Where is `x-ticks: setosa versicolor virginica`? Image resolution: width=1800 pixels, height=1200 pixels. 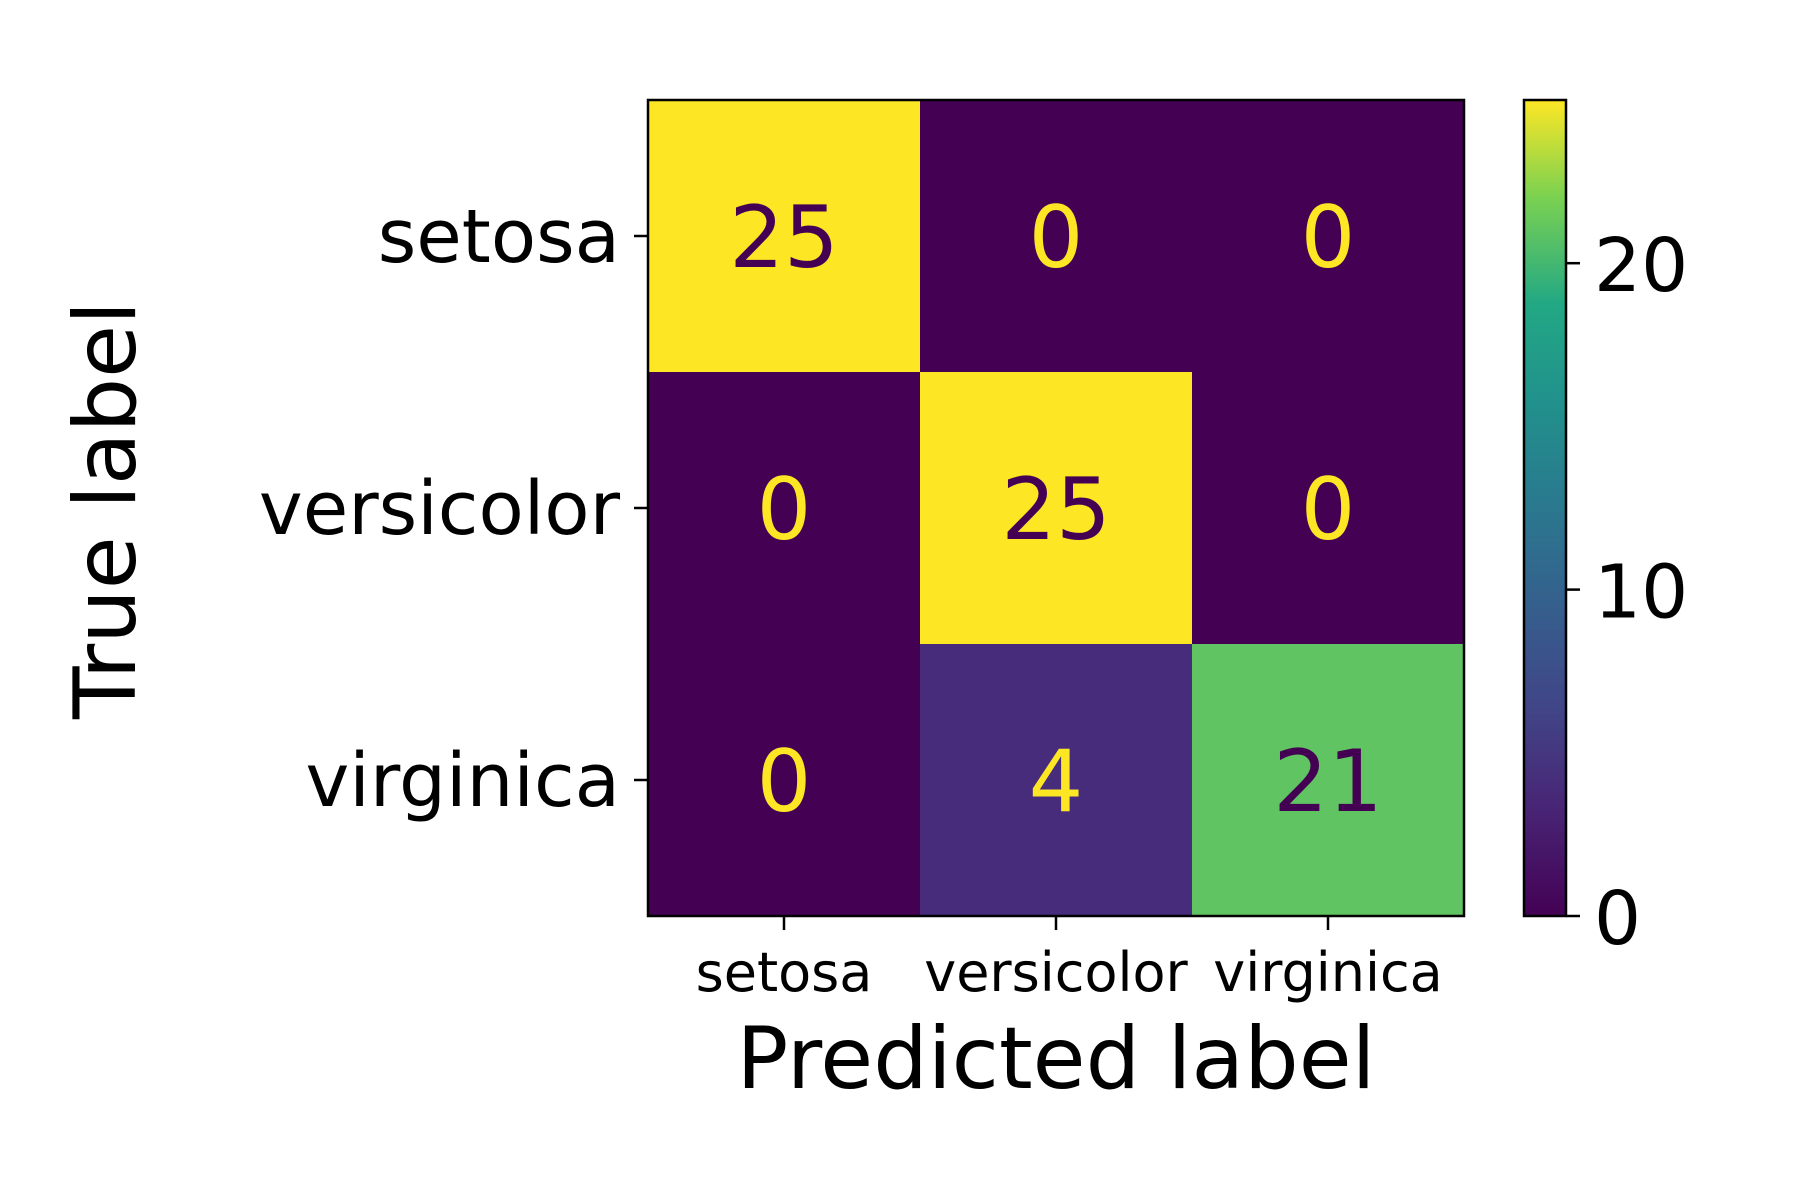
x-ticks: setosa versicolor virginica is located at coordinates (1069, 960).